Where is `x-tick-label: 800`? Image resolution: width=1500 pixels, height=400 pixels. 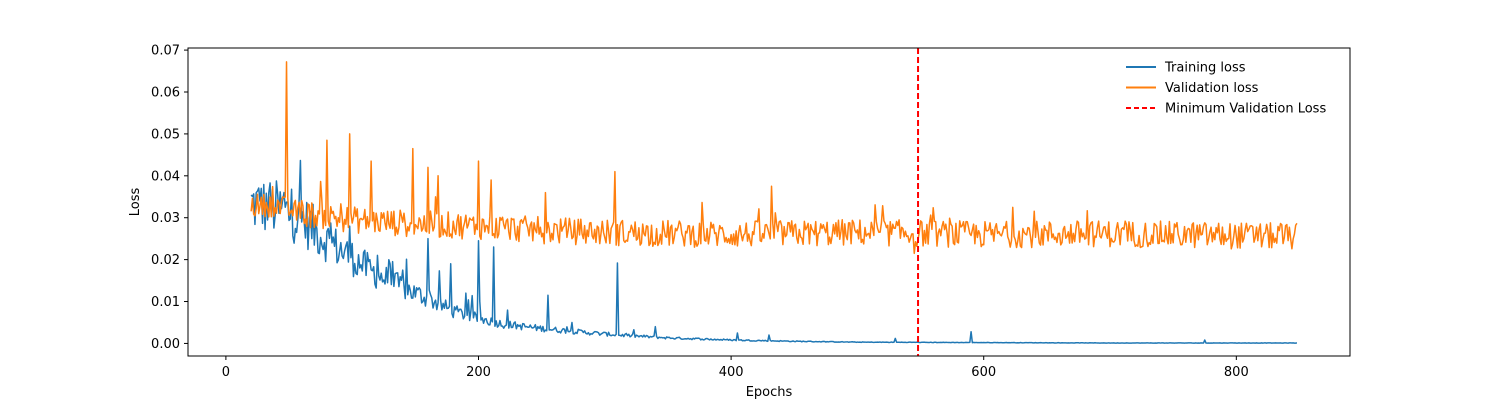 x-tick-label: 800 is located at coordinates (1236, 372).